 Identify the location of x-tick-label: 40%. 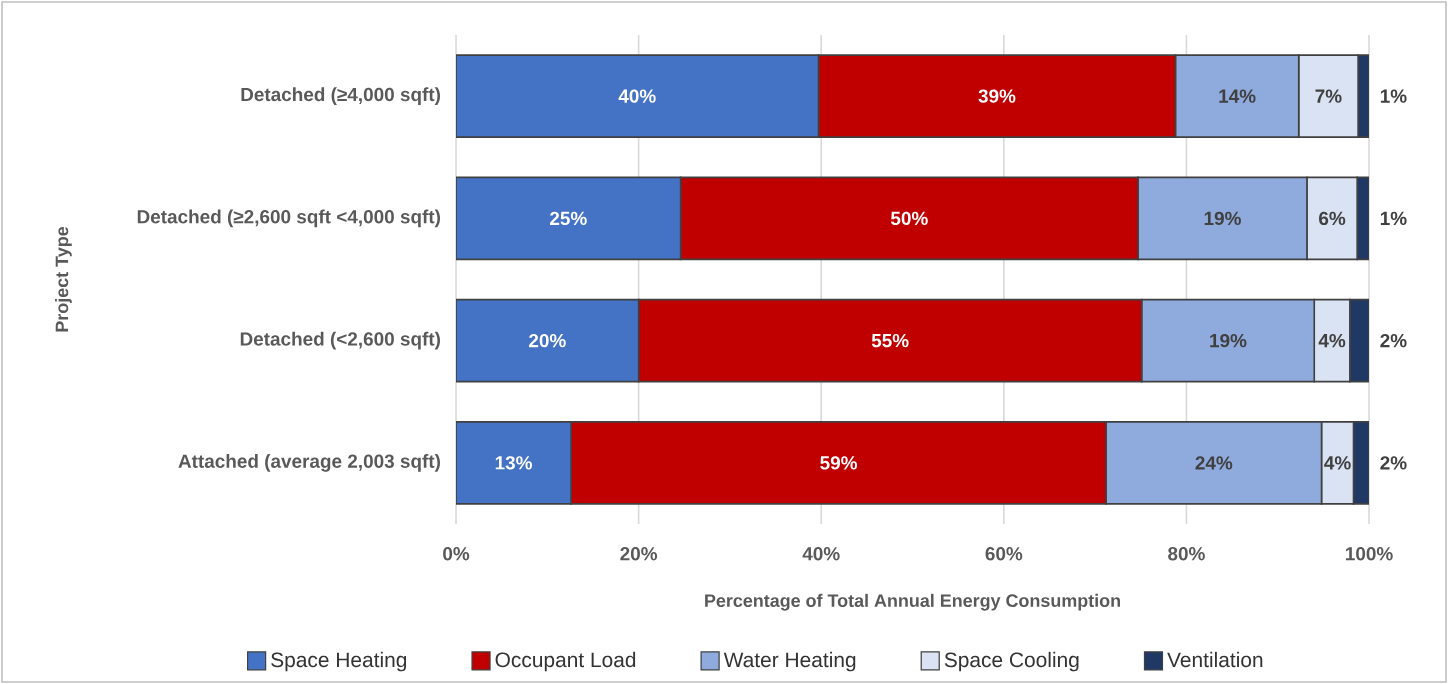
(821, 554).